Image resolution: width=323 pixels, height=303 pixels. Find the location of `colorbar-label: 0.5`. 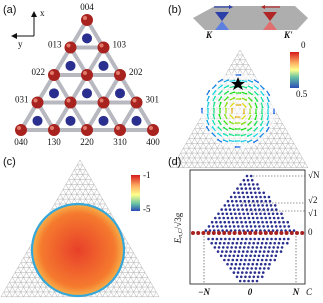

colorbar-label: 0.5 is located at coordinates (302, 94).